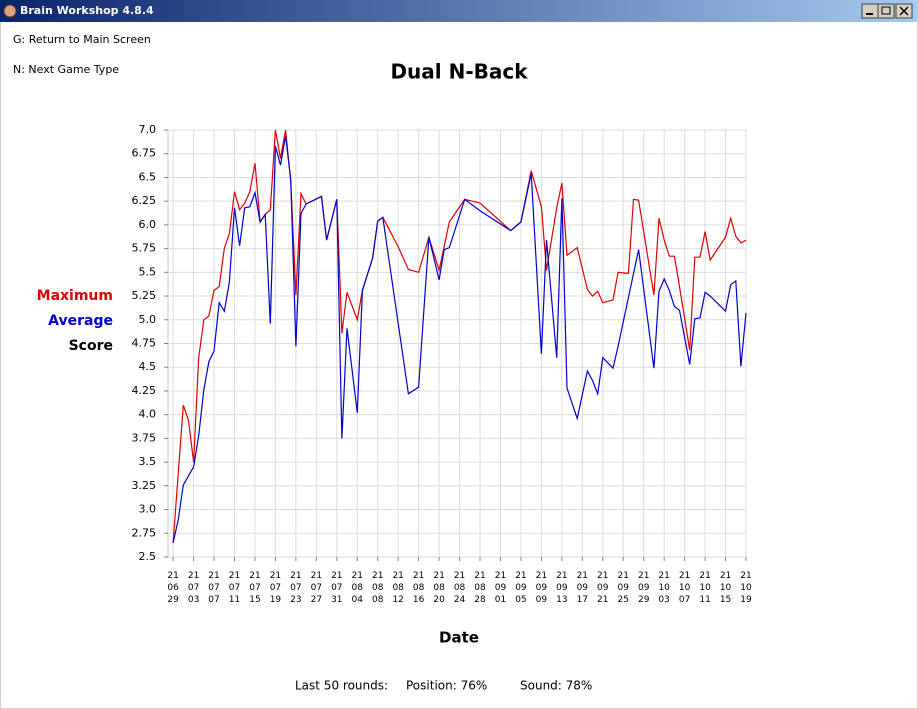  I want to click on x-tick-label: 21 08 12, so click(398, 588).